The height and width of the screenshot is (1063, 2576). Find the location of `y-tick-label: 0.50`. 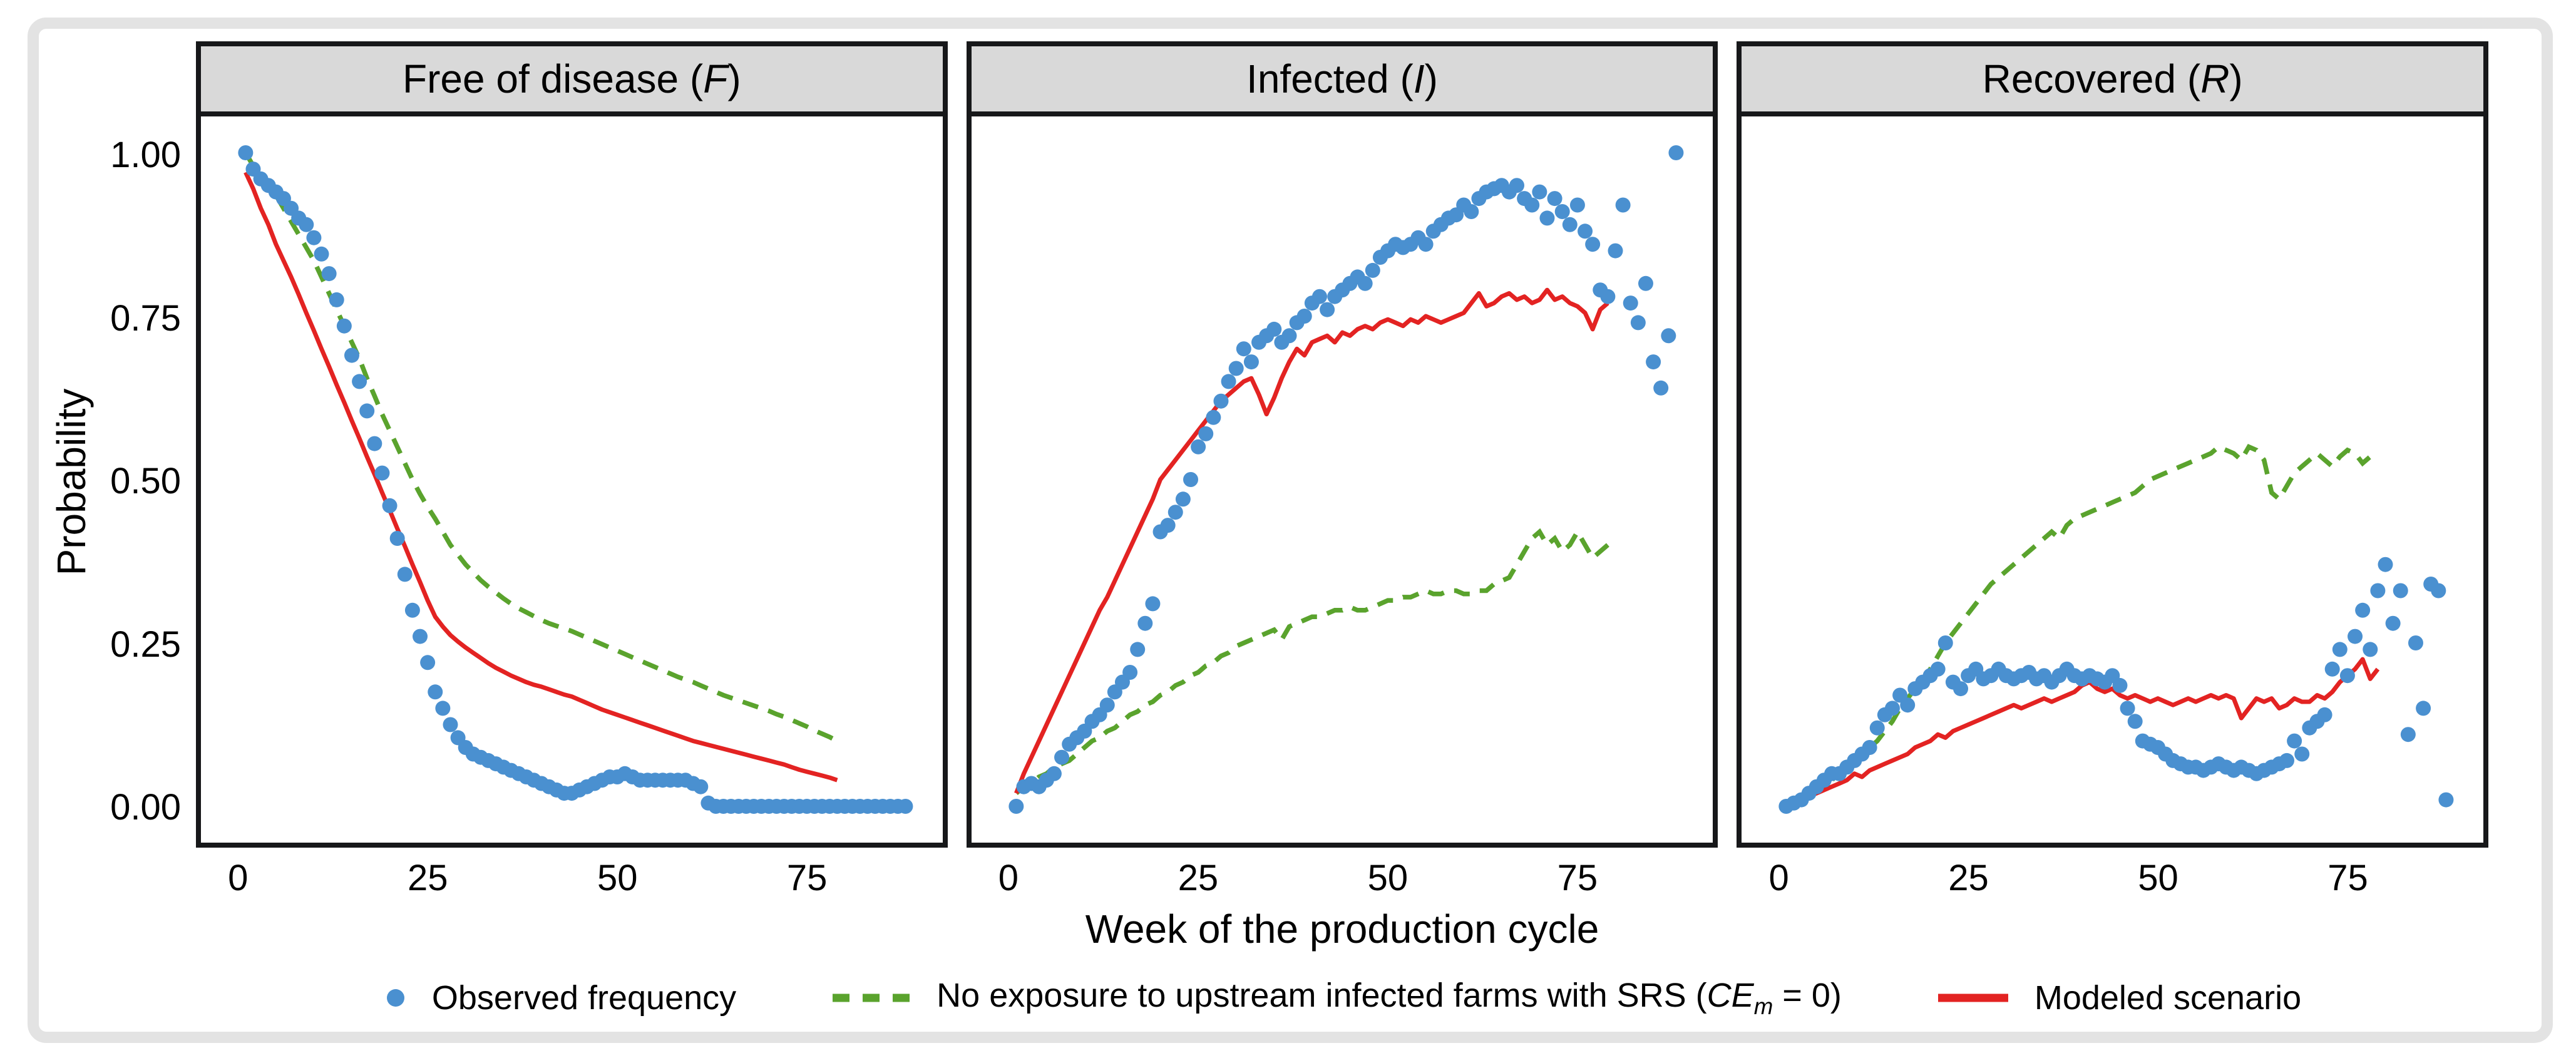

y-tick-label: 0.50 is located at coordinates (145, 481).